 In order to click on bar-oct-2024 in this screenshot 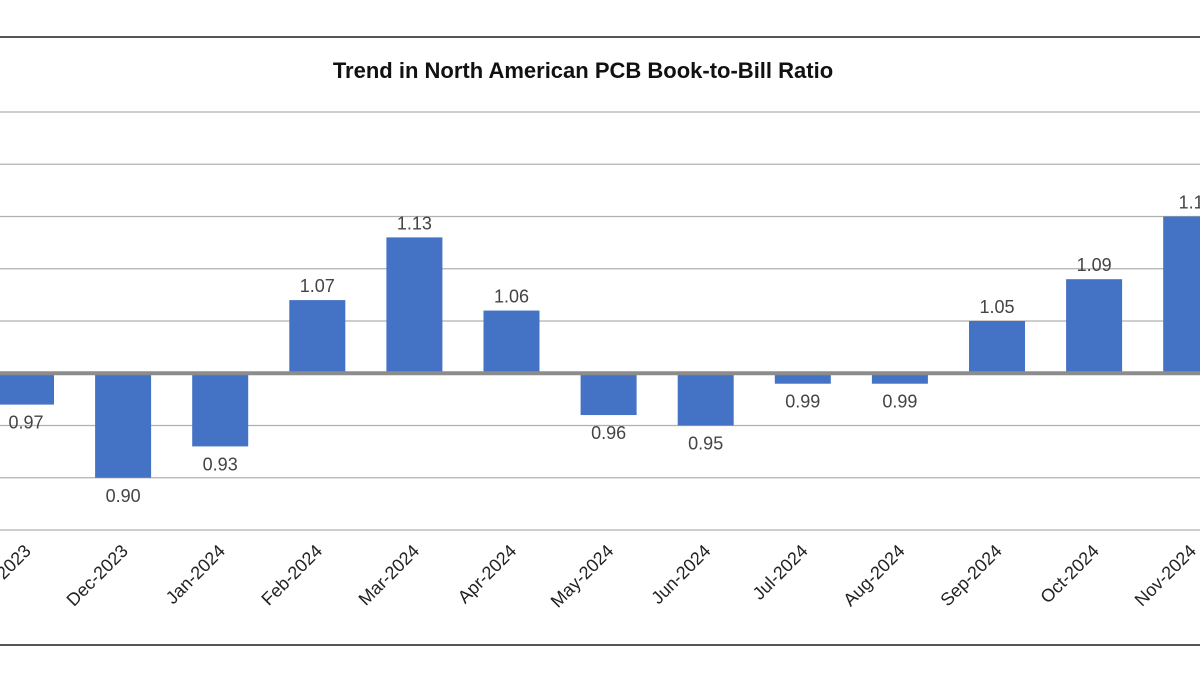, I will do `click(1094, 326)`.